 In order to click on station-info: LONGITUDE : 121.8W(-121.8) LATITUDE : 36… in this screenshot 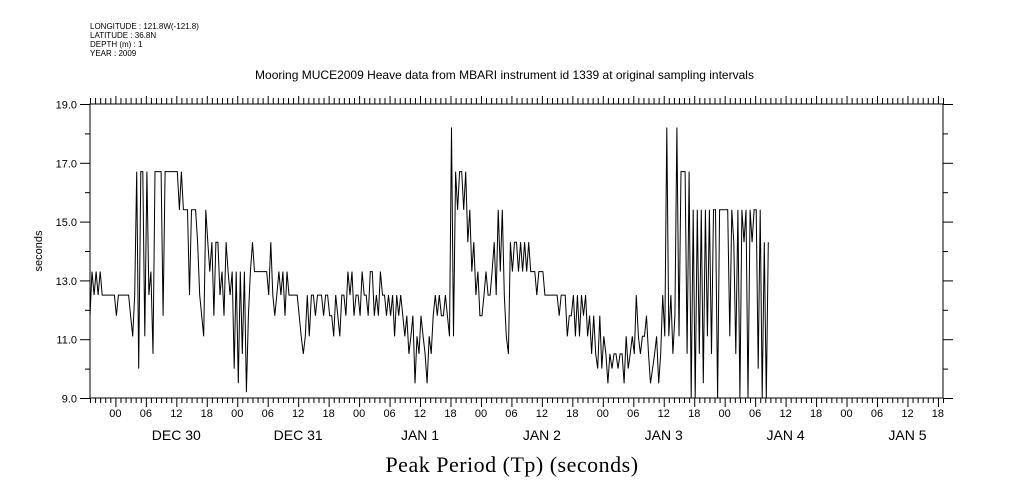, I will do `click(144, 40)`.